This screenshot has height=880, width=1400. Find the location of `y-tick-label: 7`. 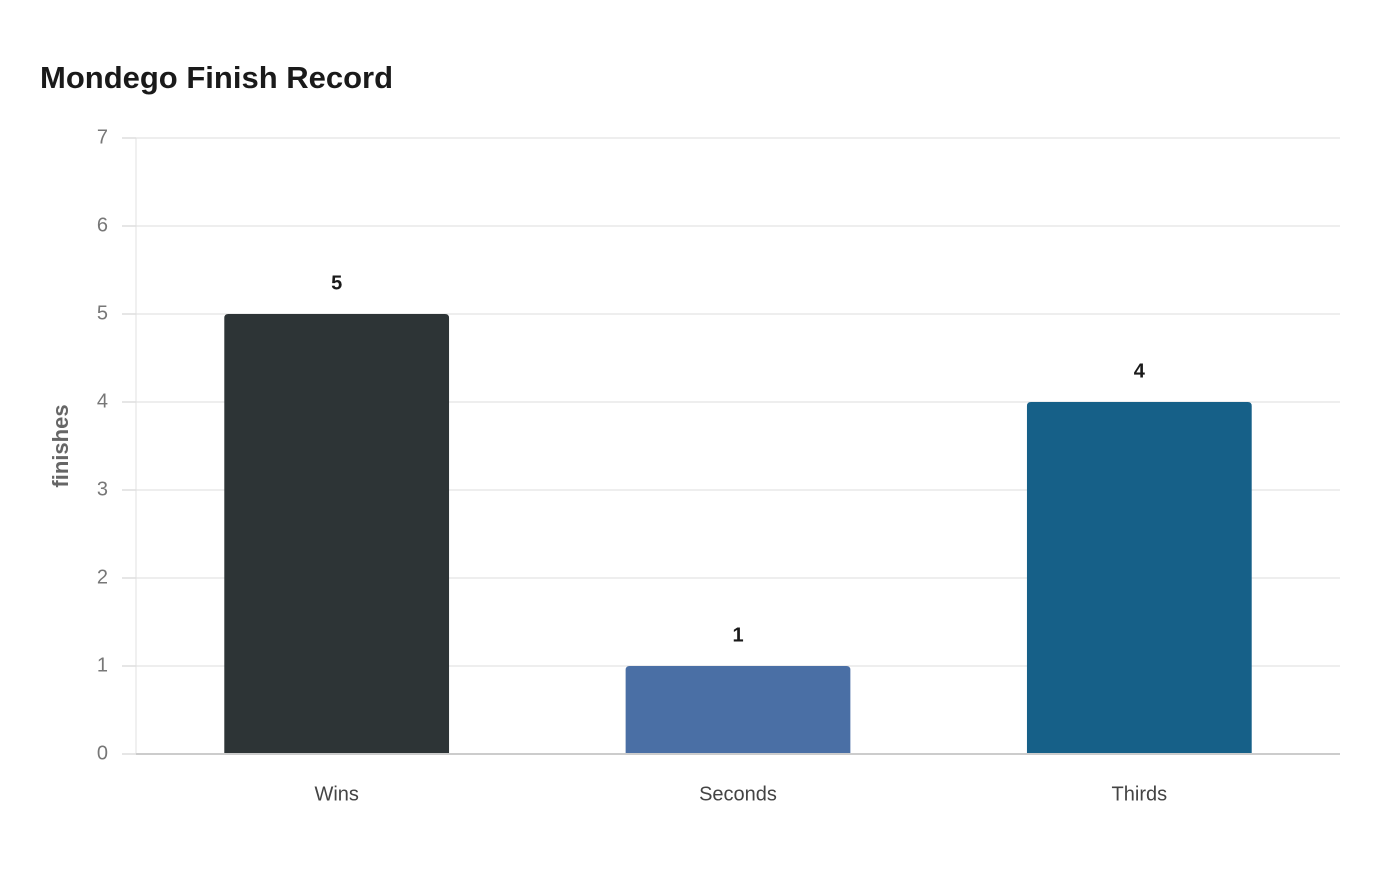

y-tick-label: 7 is located at coordinates (102, 137).